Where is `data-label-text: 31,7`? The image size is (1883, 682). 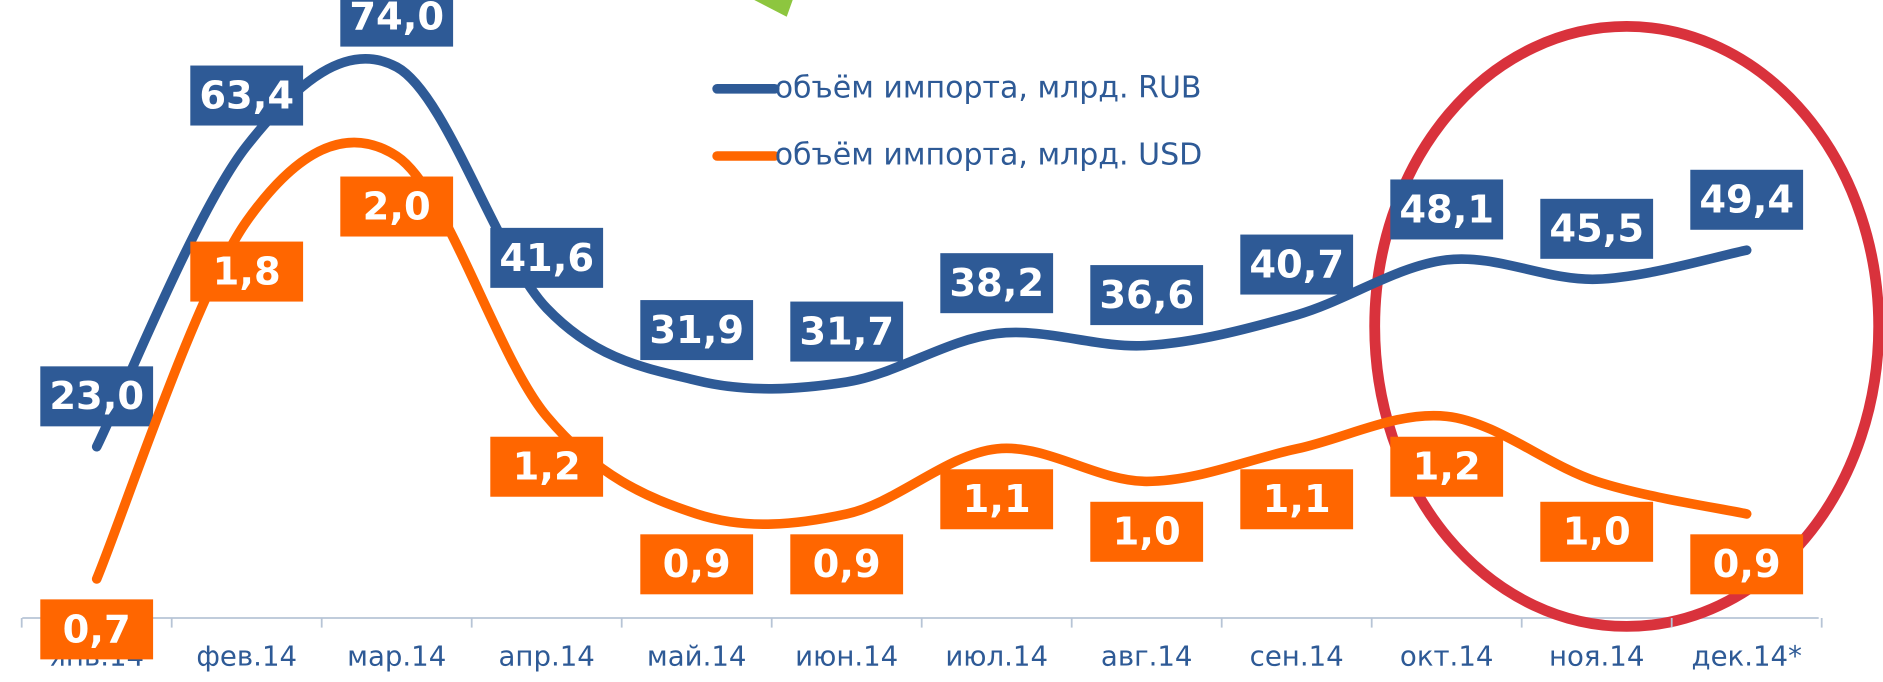 data-label-text: 31,7 is located at coordinates (846, 331).